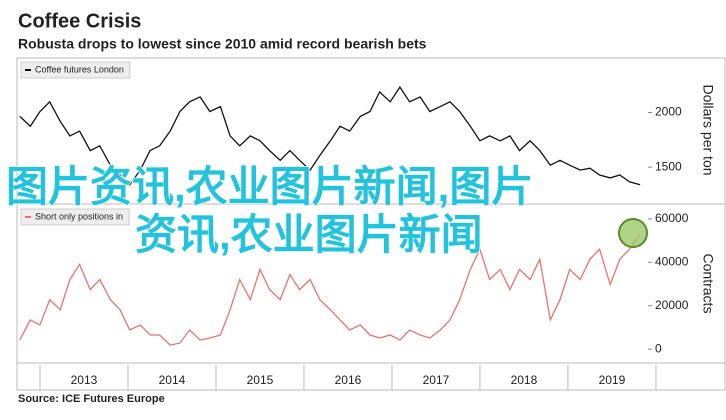  I want to click on chart-title: Coffee Crisis, so click(79, 21).